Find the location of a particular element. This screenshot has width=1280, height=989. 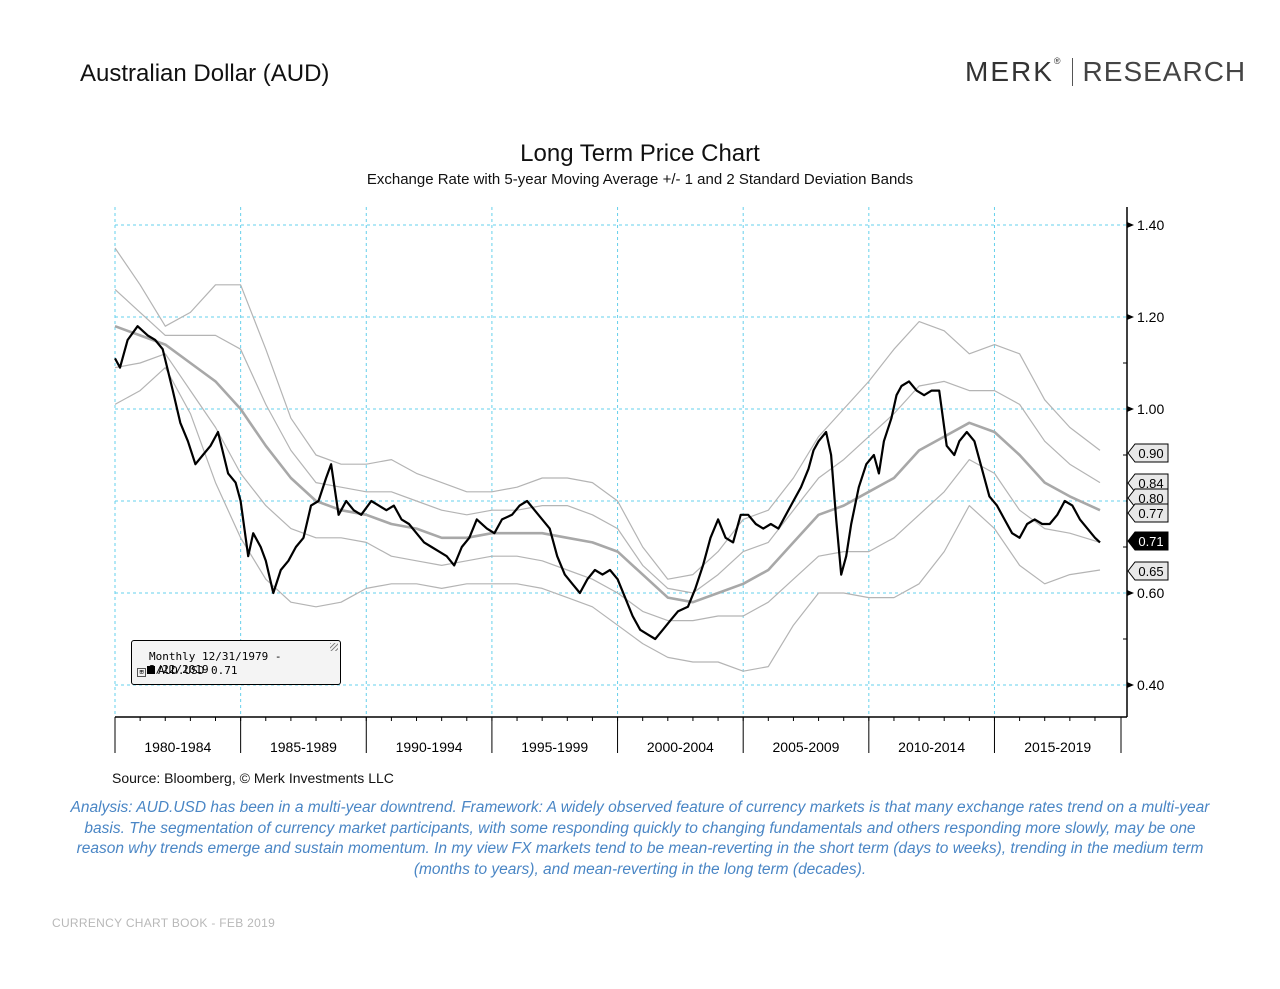

y-tick-label: 0.40 is located at coordinates (1150, 685).